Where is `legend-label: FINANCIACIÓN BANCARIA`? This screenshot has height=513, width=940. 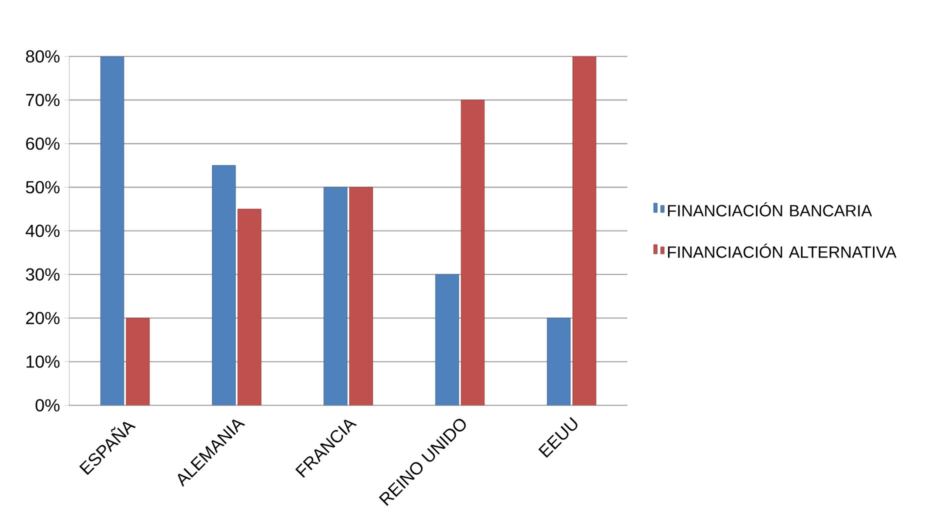 legend-label: FINANCIACIÓN BANCARIA is located at coordinates (770, 209).